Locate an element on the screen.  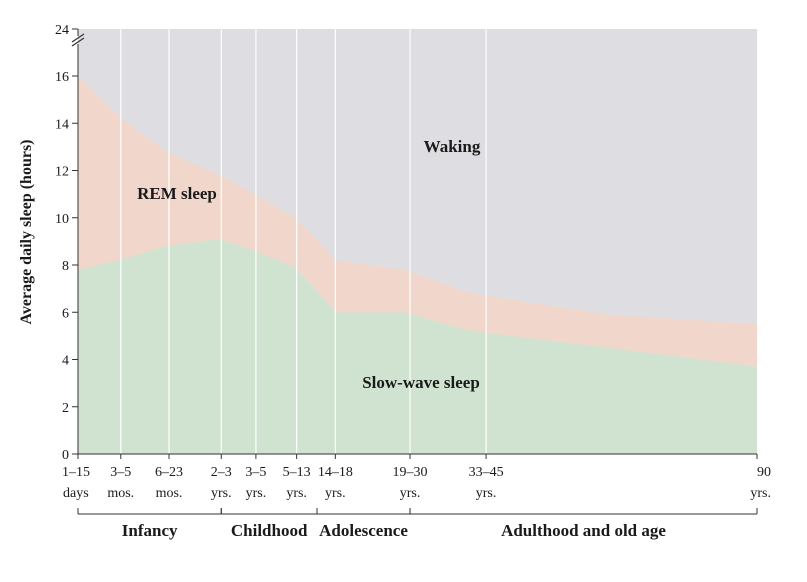
slow-wave-region-label: Slow-wave sleep is located at coordinates (421, 382).